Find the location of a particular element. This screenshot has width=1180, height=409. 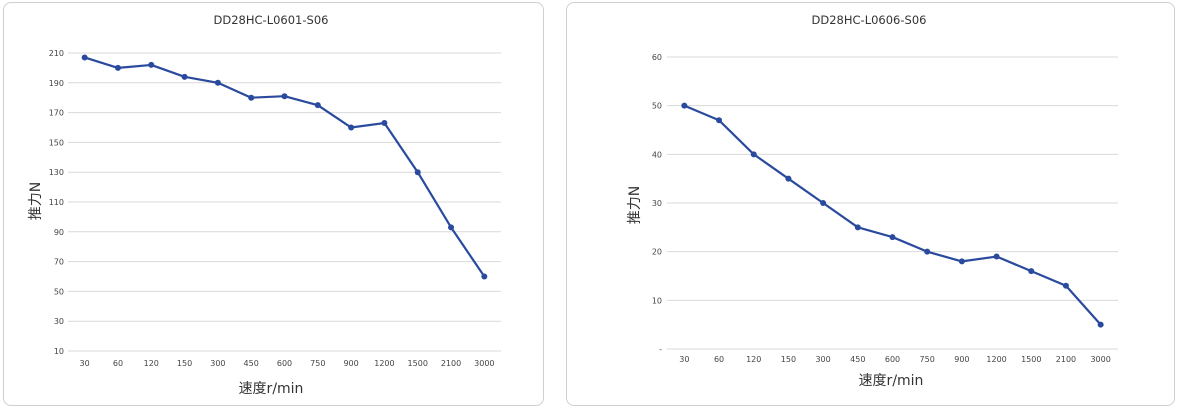

y-tick-label: 70 is located at coordinates (59, 262).